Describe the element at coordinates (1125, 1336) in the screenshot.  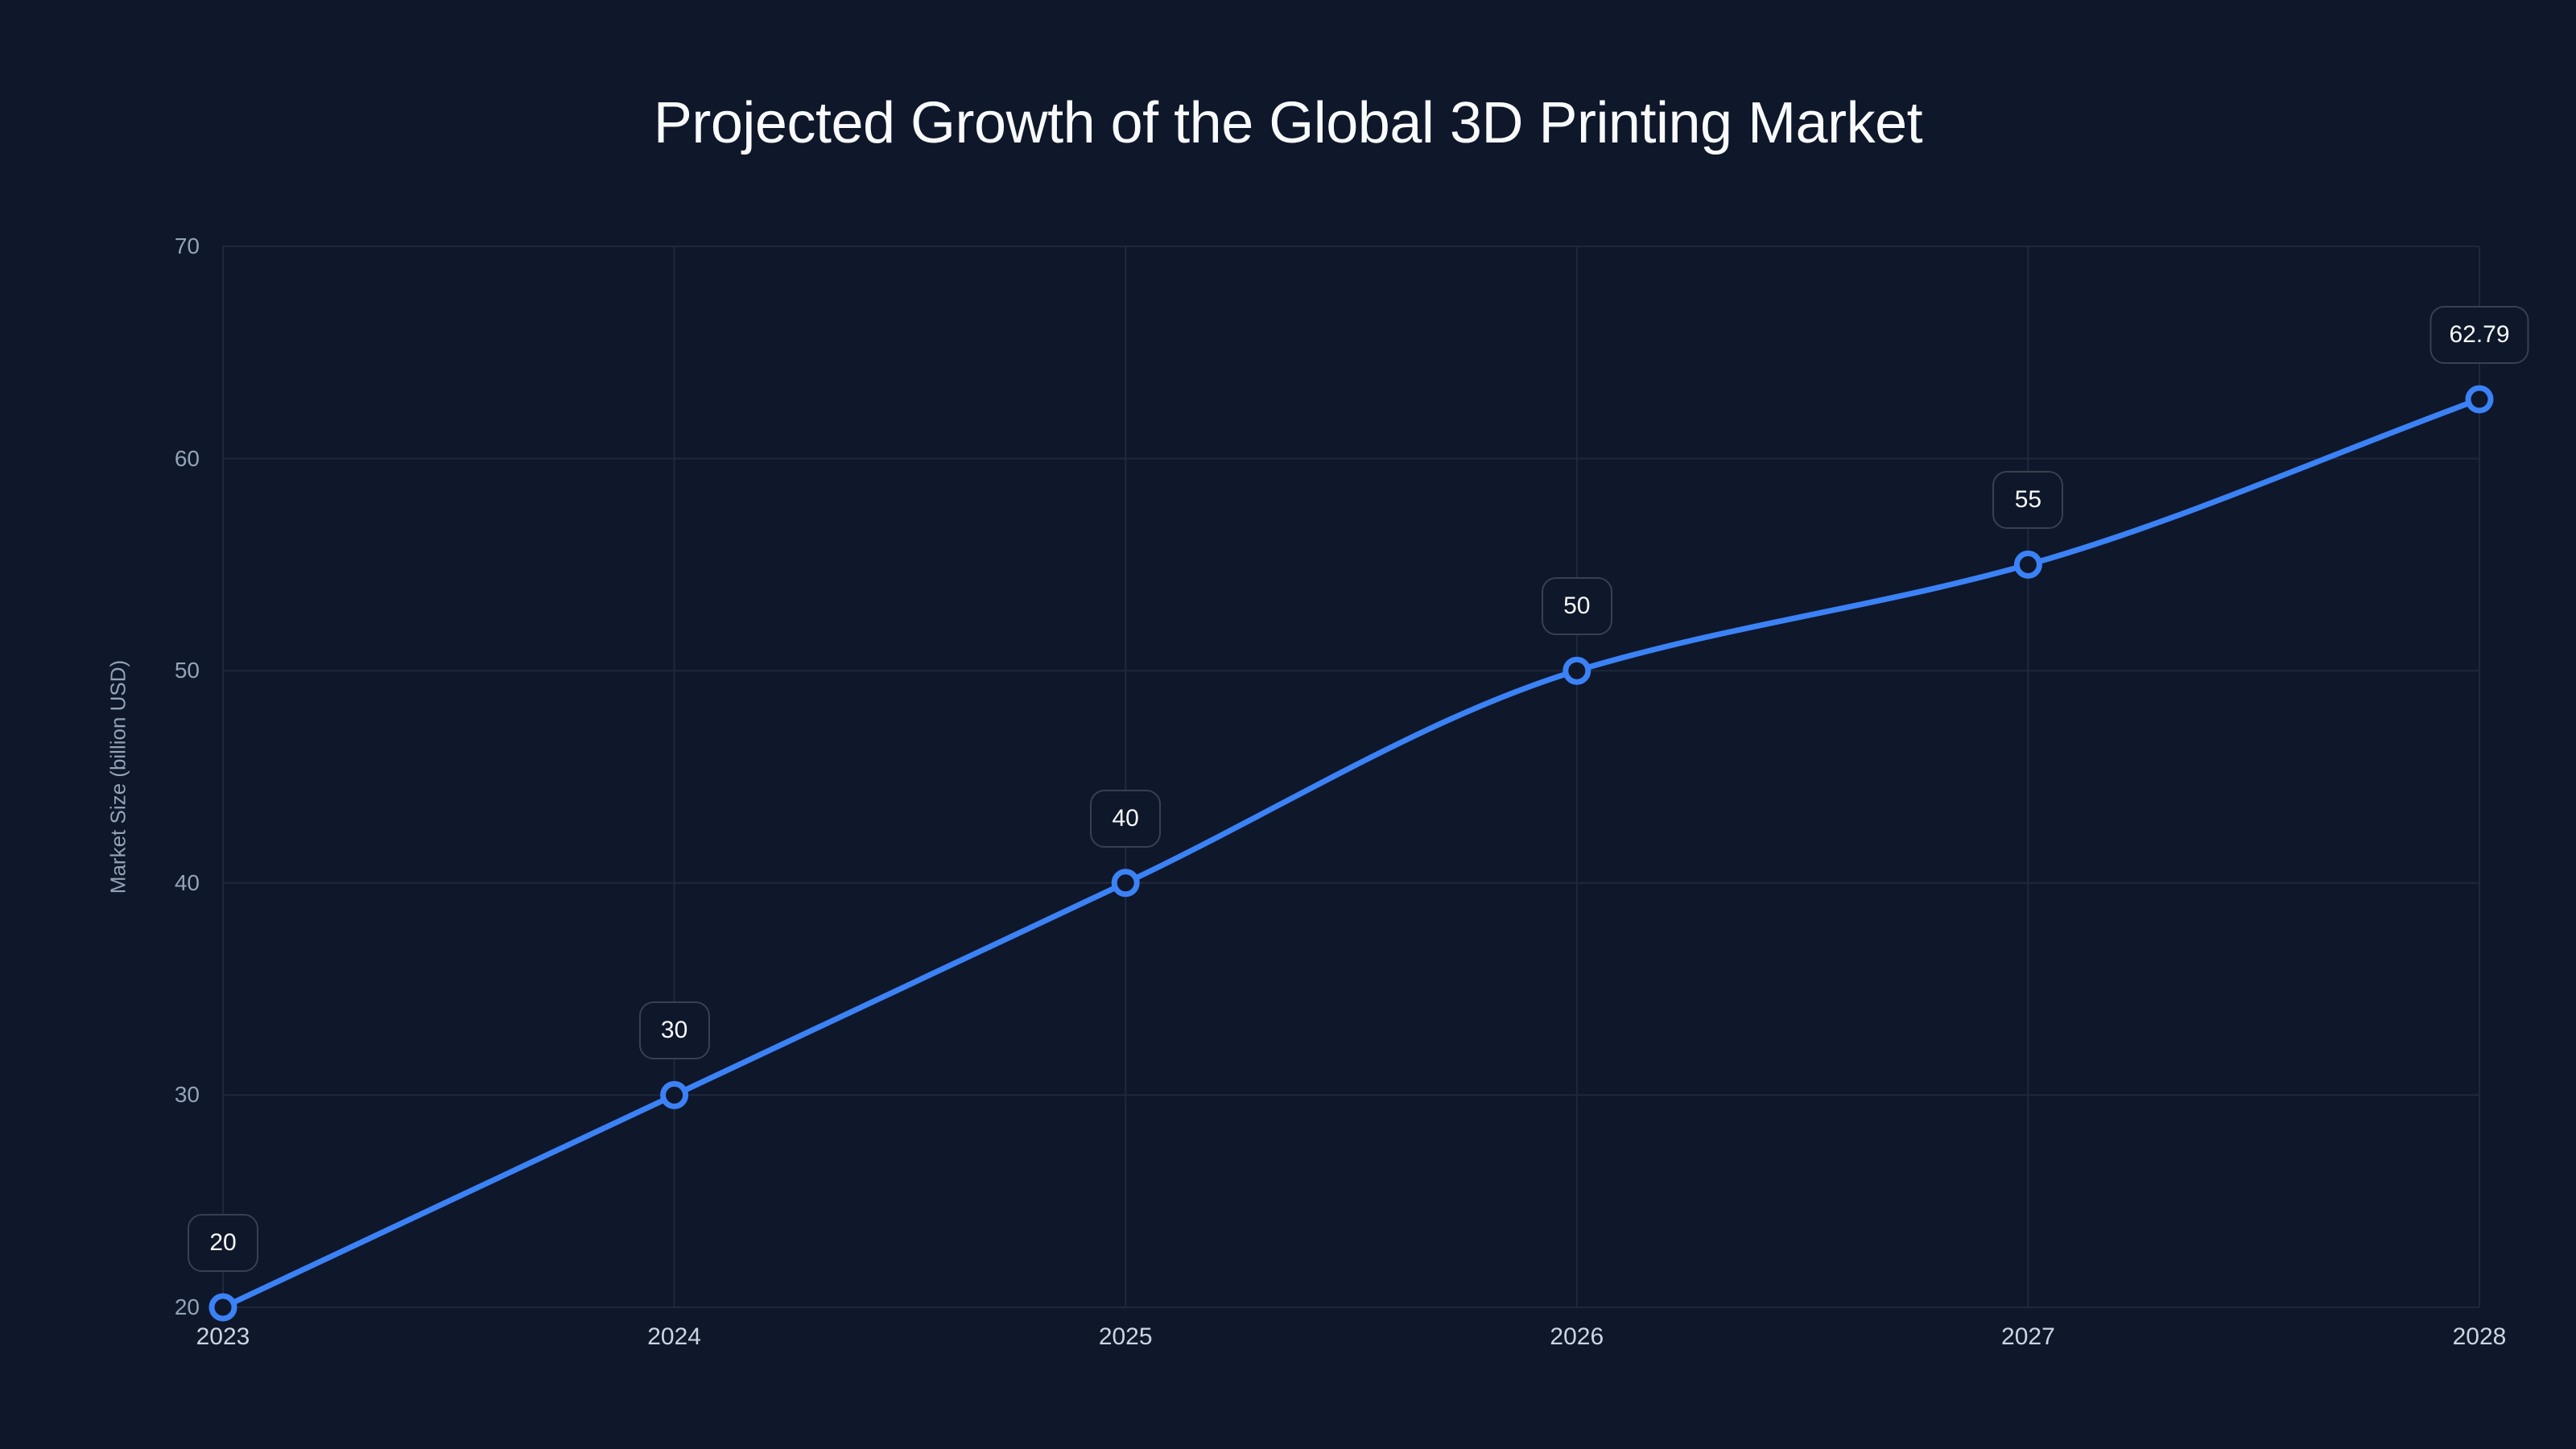
I see `x-tick: 2025` at that location.